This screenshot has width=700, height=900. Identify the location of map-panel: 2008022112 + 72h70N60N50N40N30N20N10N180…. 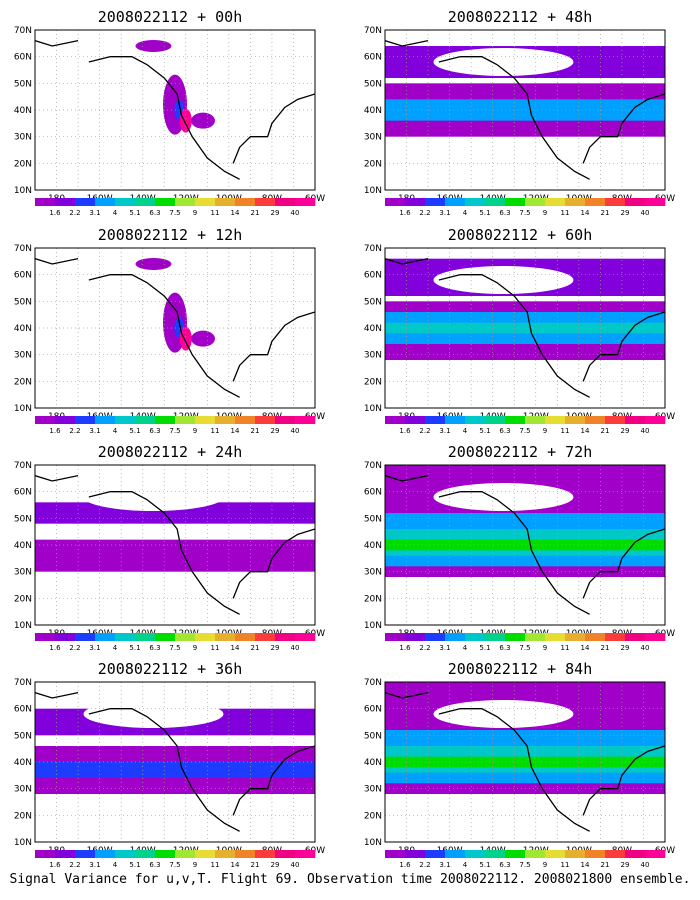
(520, 548).